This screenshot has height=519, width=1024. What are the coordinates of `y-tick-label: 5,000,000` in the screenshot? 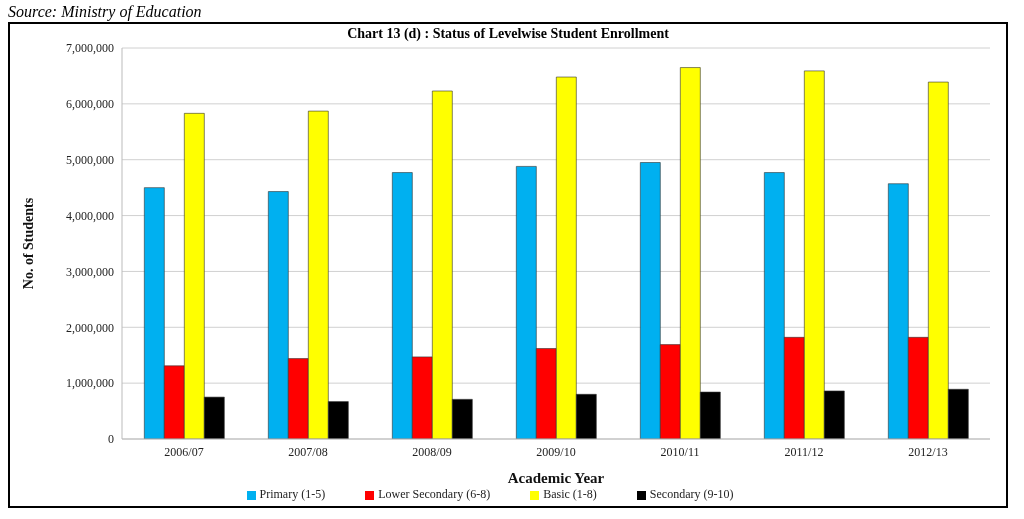 It's located at (90, 159).